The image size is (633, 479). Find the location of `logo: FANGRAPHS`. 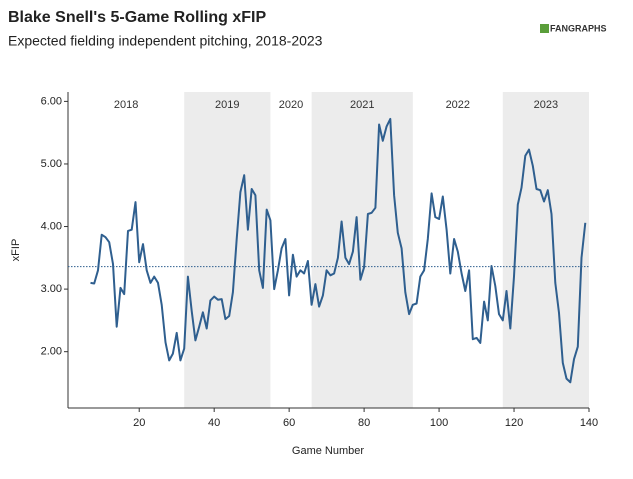

logo: FANGRAPHS is located at coordinates (578, 28).